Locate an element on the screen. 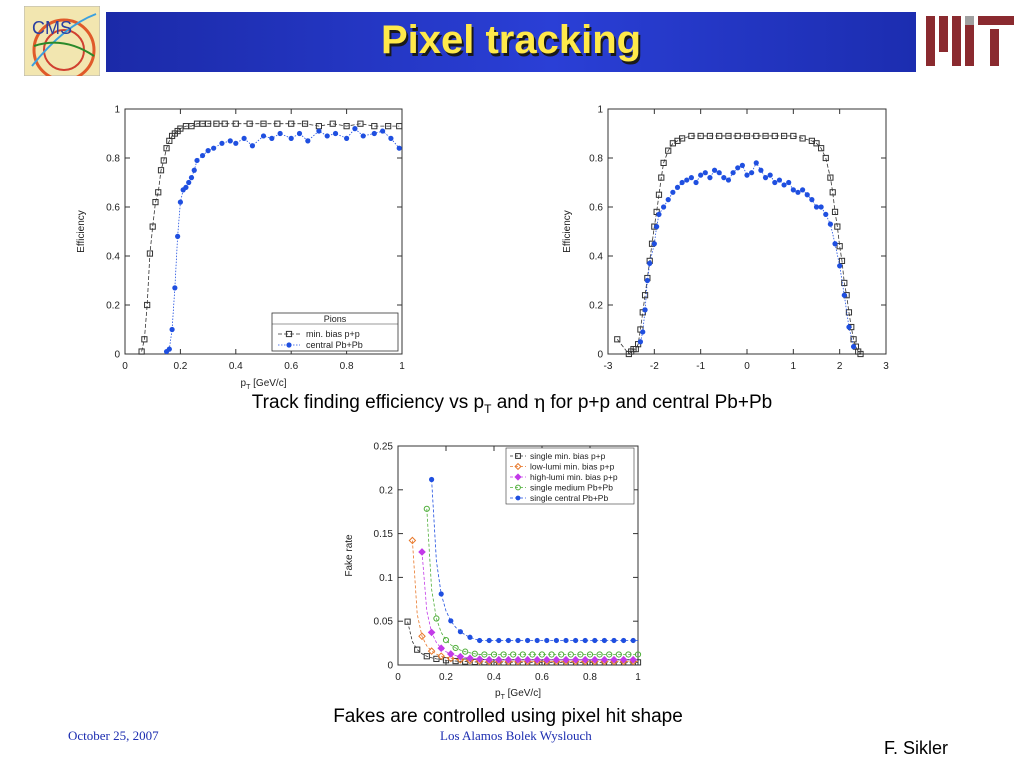  x-tick-label: 0 is located at coordinates (747, 366).